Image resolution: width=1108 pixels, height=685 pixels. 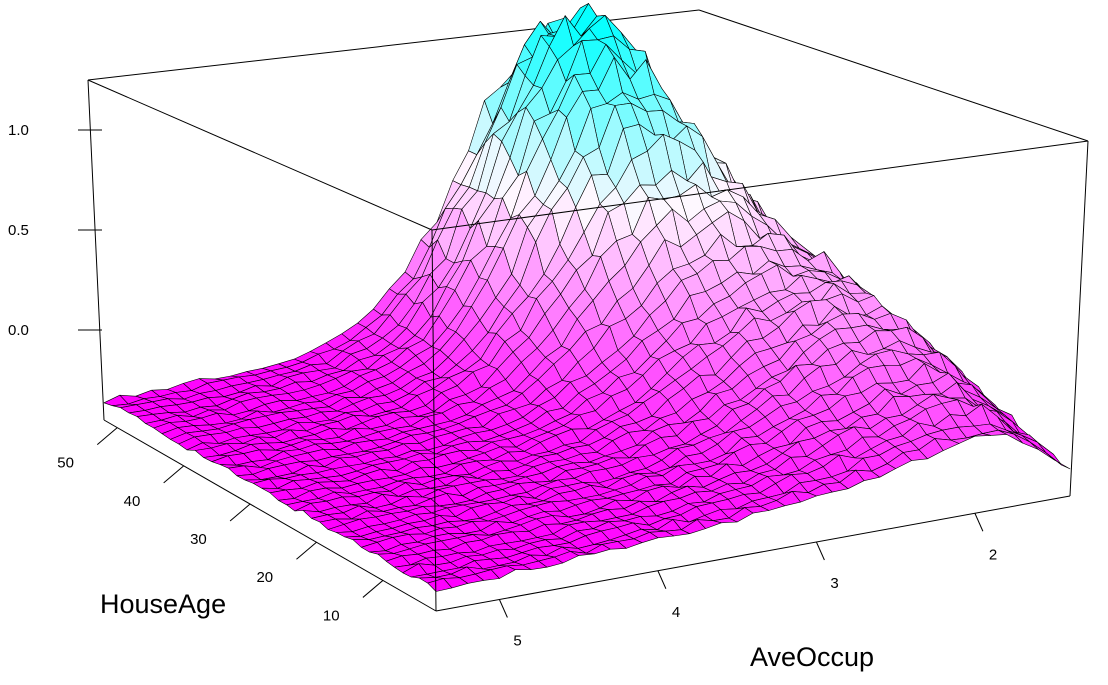 I want to click on z-axis: 1.0 0.5 0.0, so click(x=55, y=230).